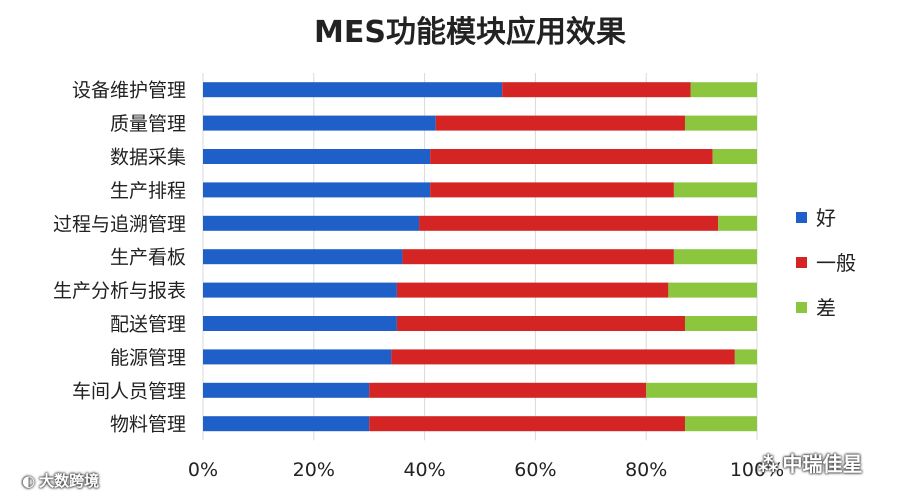 This screenshot has width=900, height=500. I want to click on x-tick-label: 80%, so click(646, 470).